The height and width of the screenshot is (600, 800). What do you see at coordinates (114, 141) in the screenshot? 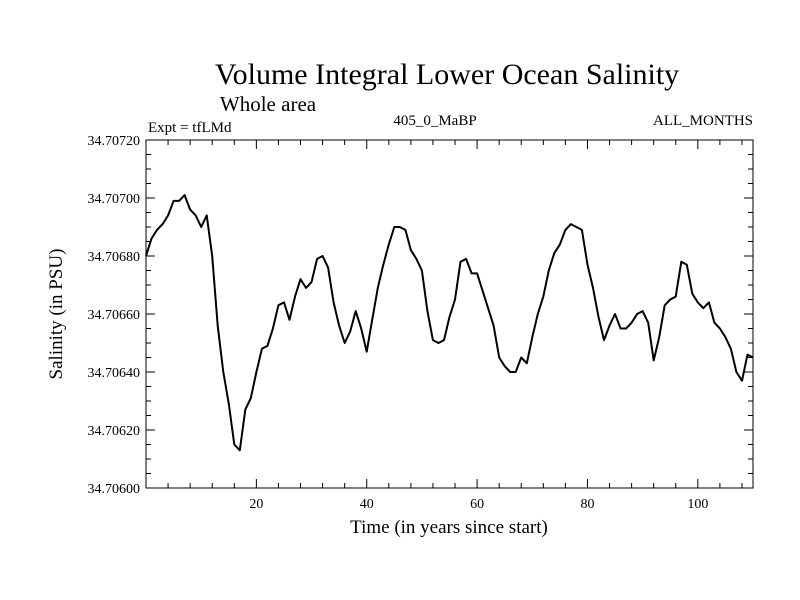
I see `y-tick-label: 34.70720` at bounding box center [114, 141].